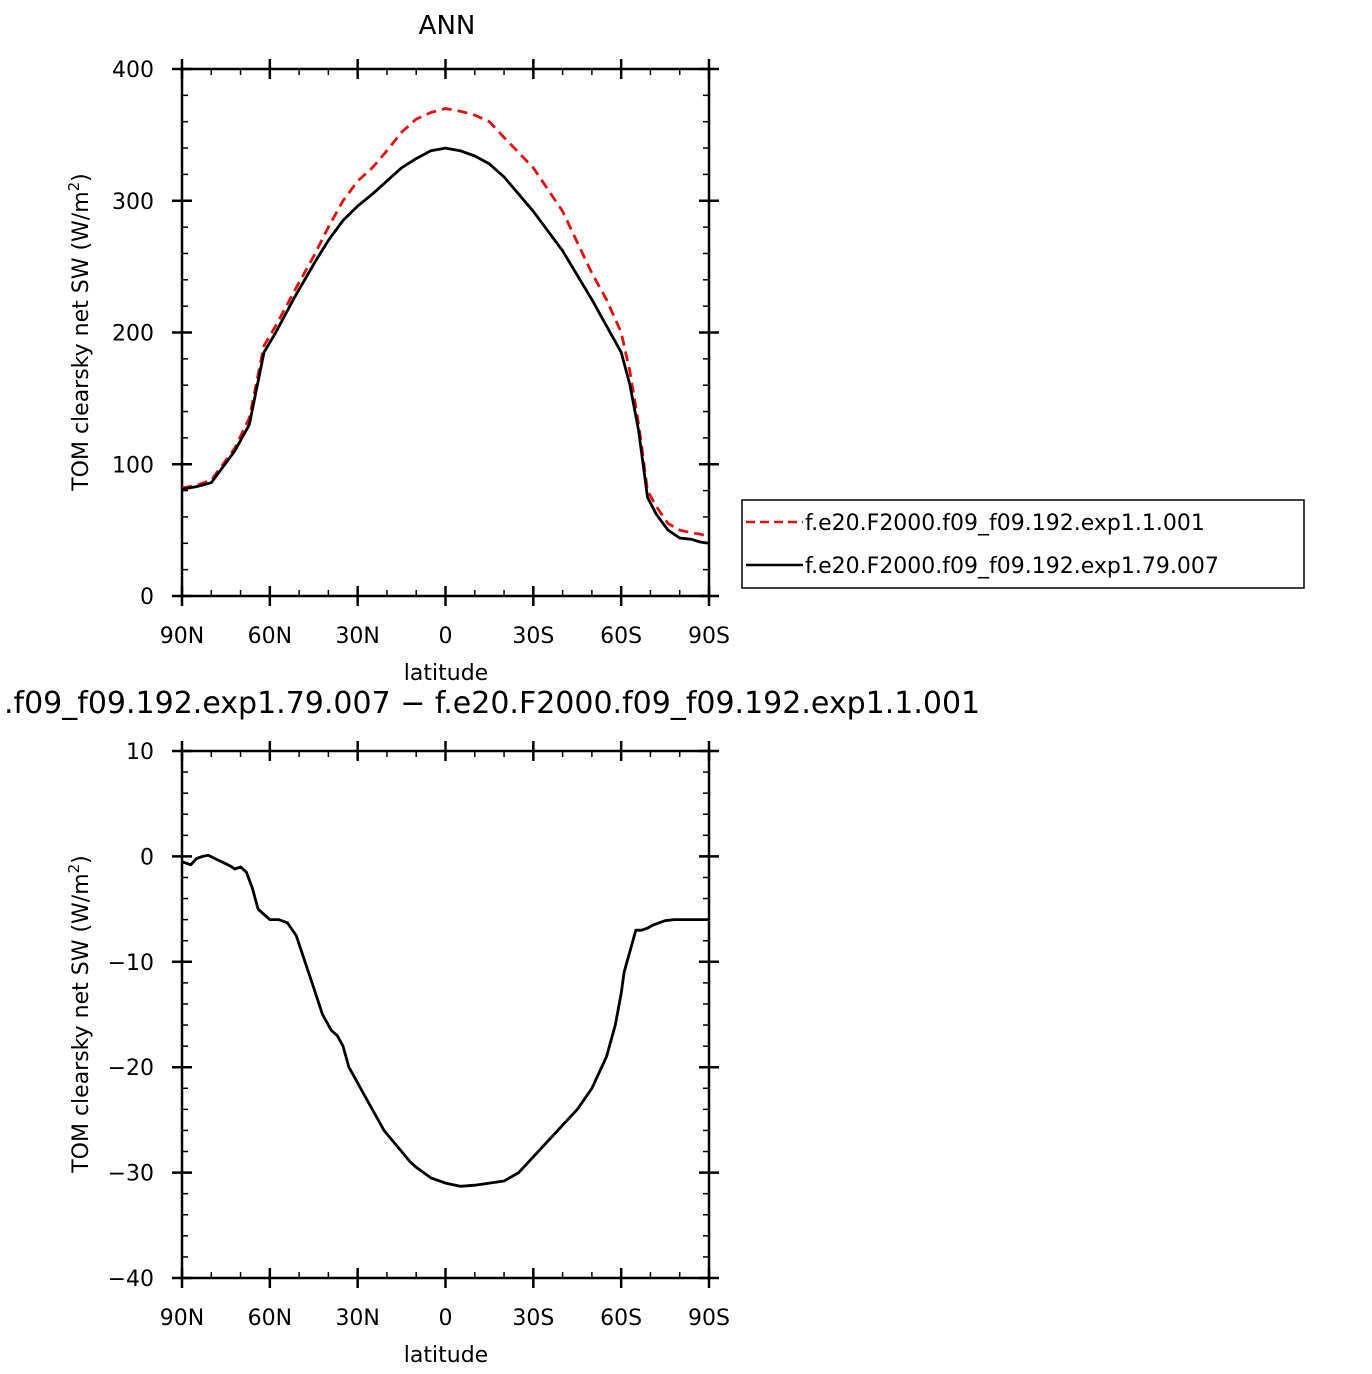 The height and width of the screenshot is (1374, 1372). What do you see at coordinates (79, 332) in the screenshot?
I see `top-plot-ylabel: TOM clearsky net SW (W/m2)` at bounding box center [79, 332].